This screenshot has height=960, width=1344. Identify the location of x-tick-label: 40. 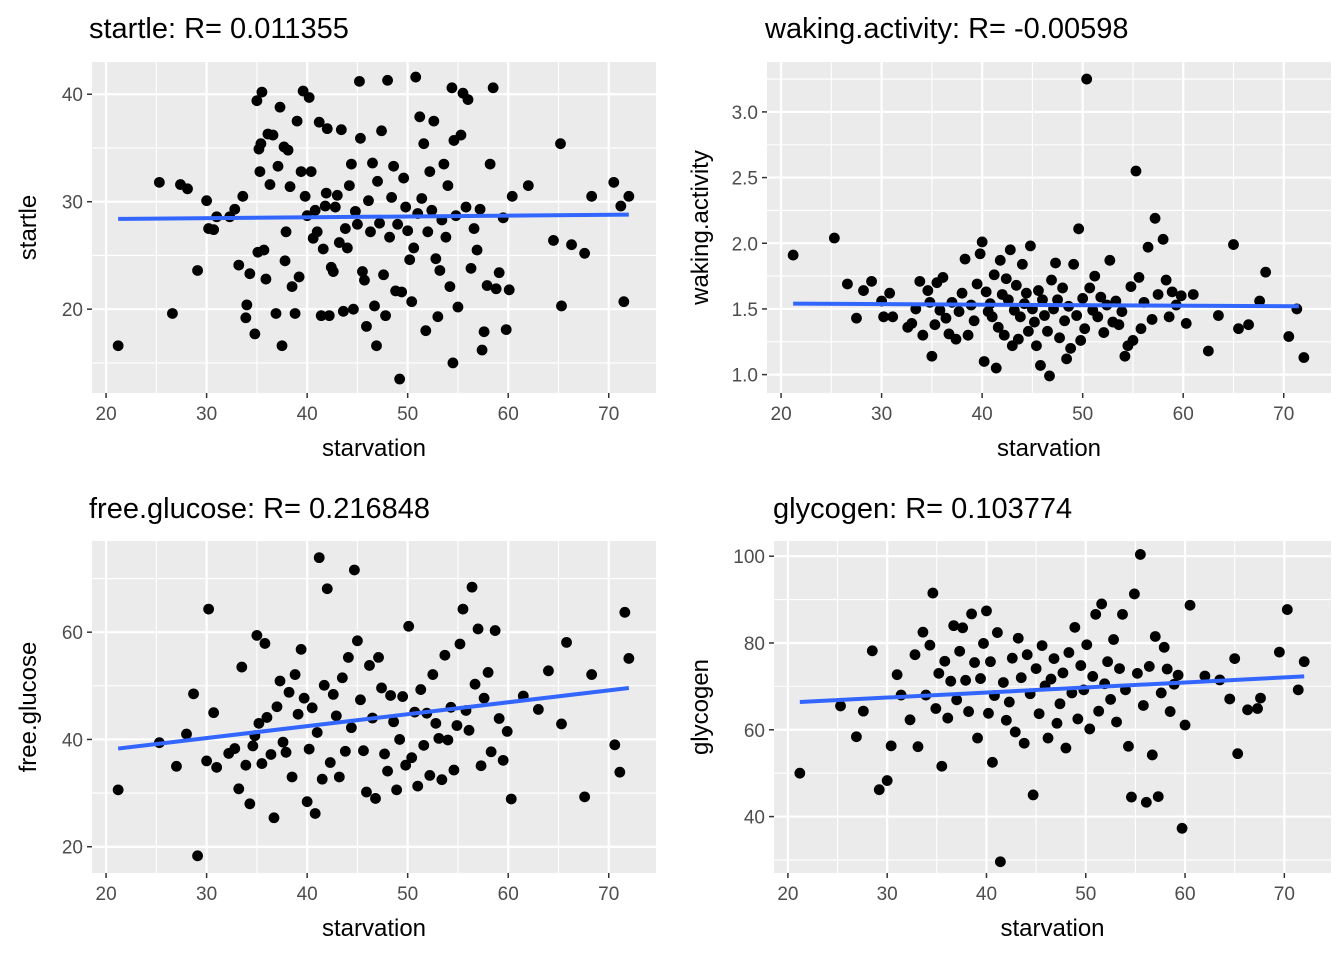
(986, 894).